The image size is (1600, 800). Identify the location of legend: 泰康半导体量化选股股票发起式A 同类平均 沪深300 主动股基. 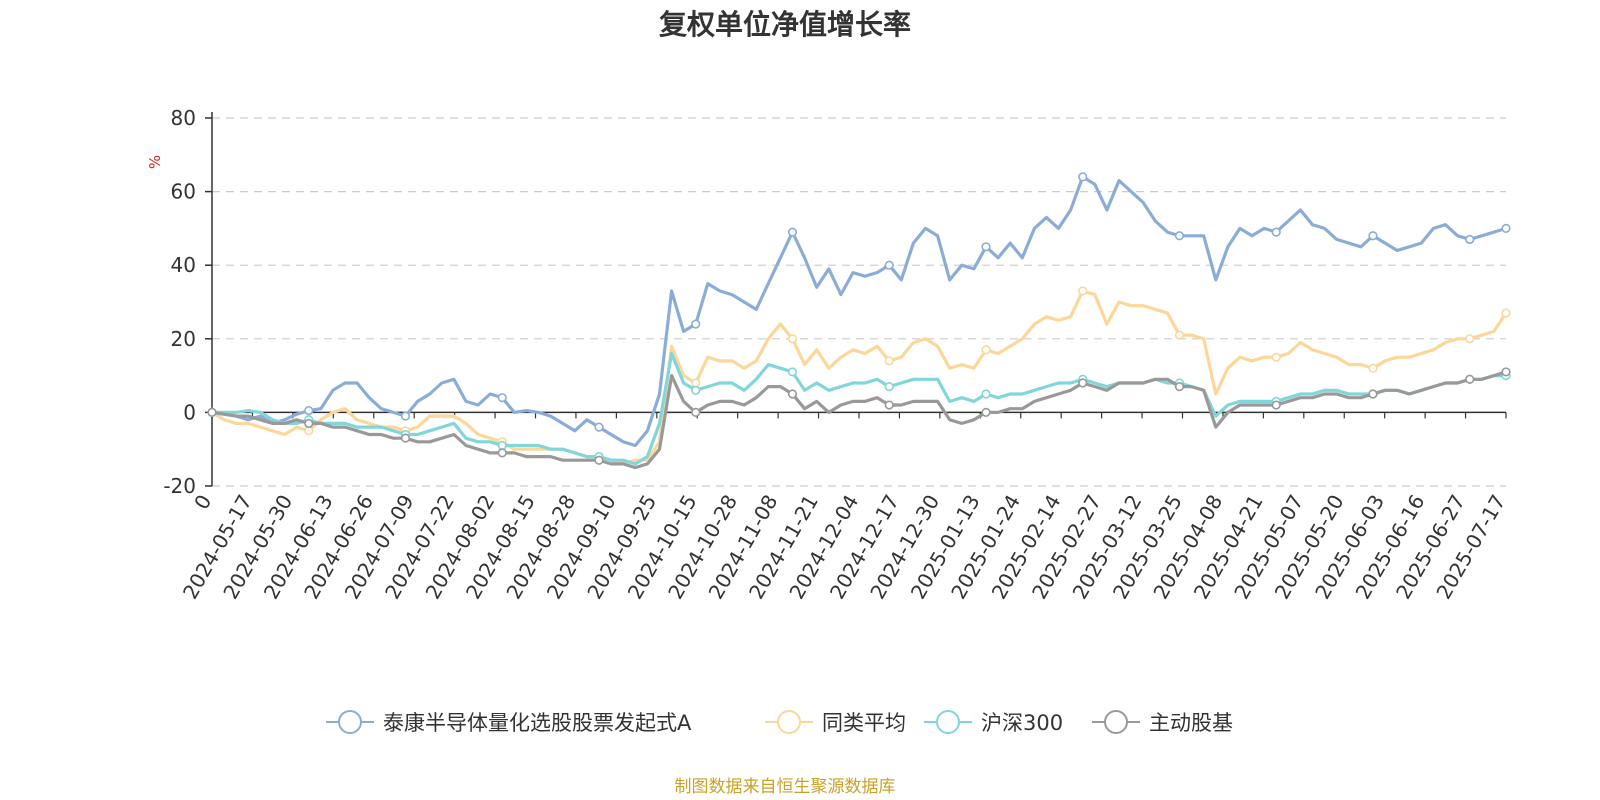
(779, 722).